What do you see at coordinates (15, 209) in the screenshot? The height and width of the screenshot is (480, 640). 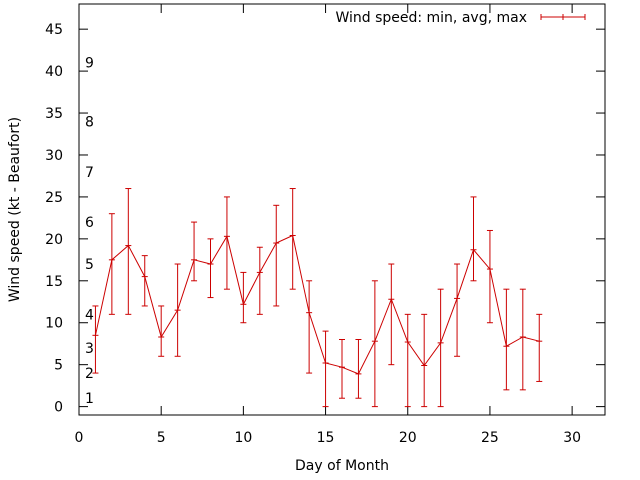 I see `y-axis-label: Wind speed (kt - Beaufort)` at bounding box center [15, 209].